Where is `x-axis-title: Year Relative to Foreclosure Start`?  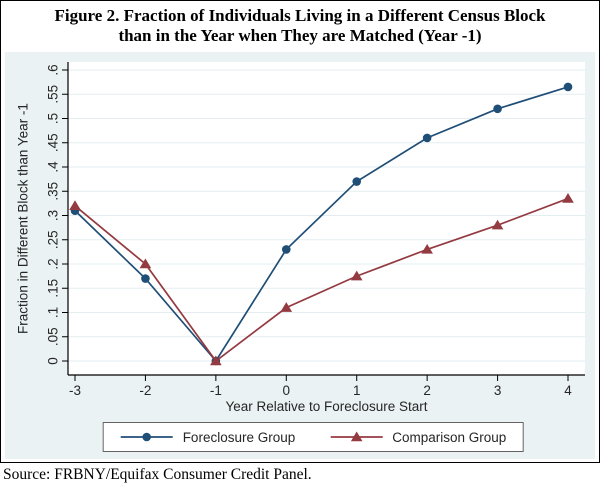 x-axis-title: Year Relative to Foreclosure Start is located at coordinates (326, 406).